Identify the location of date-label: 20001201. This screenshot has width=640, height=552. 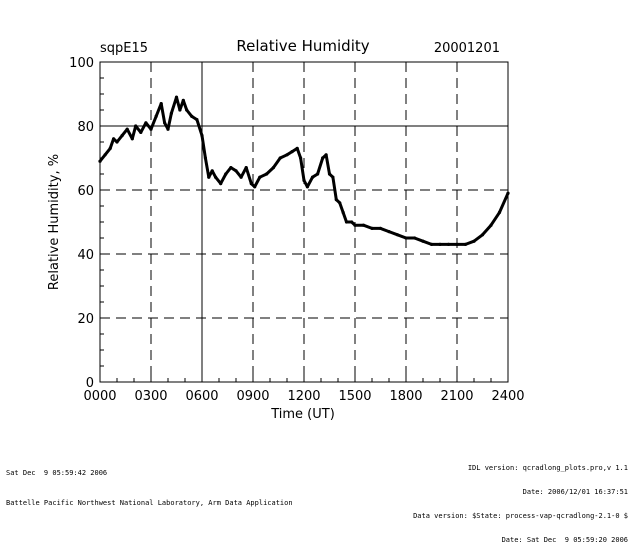
(467, 48).